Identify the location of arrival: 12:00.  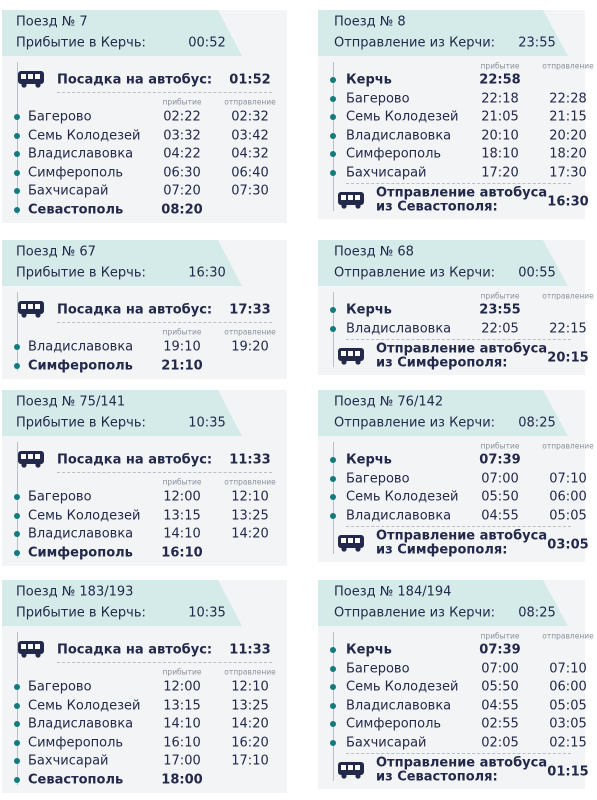
(182, 687).